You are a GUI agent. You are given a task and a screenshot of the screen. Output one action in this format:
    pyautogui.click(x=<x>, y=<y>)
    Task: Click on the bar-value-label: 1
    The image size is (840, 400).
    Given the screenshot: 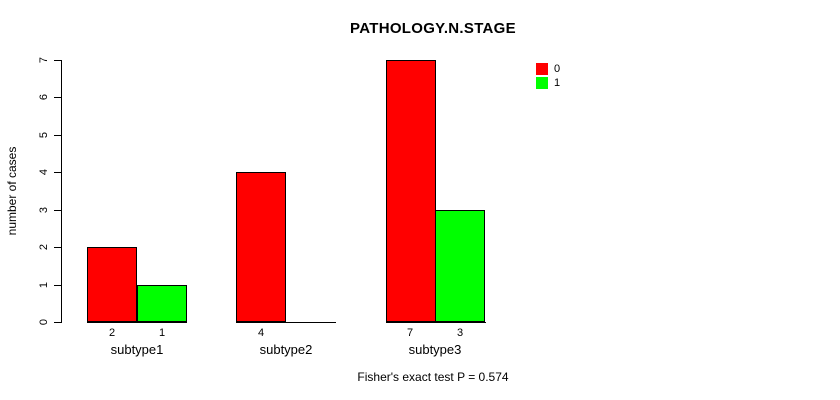 What is the action you would take?
    pyautogui.click(x=162, y=333)
    